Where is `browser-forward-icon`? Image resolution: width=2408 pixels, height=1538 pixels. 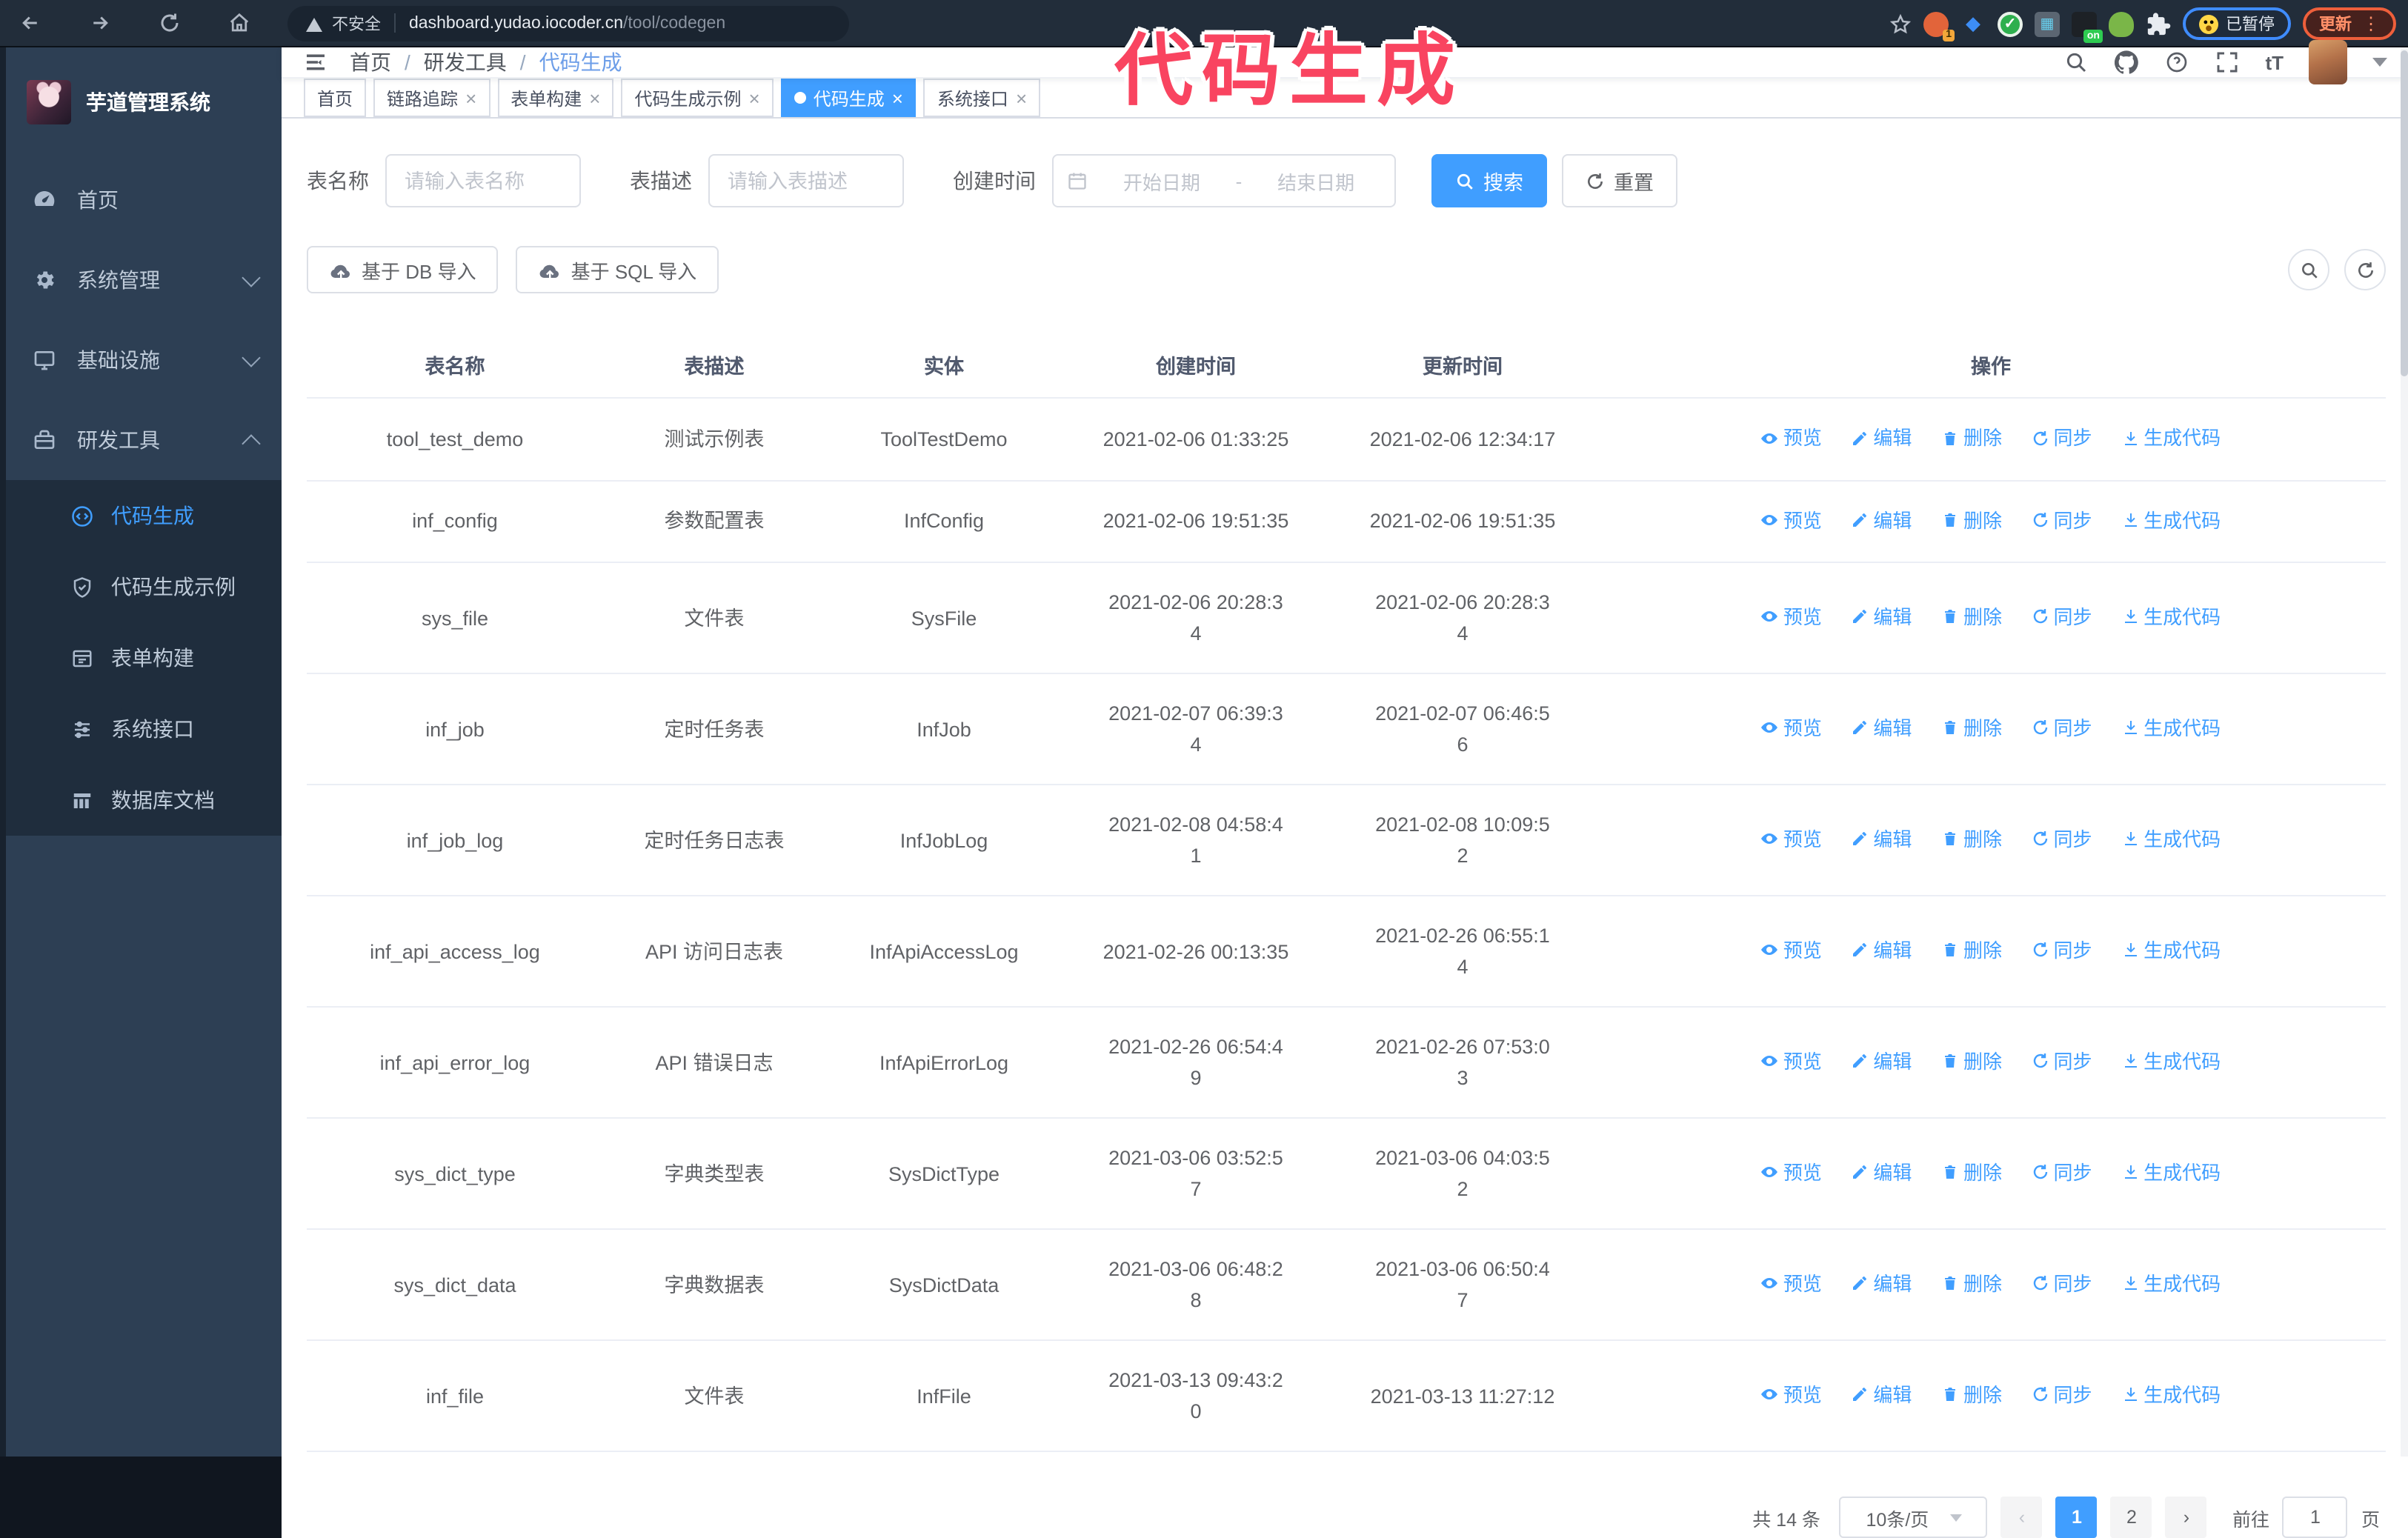 browser-forward-icon is located at coordinates (100, 23).